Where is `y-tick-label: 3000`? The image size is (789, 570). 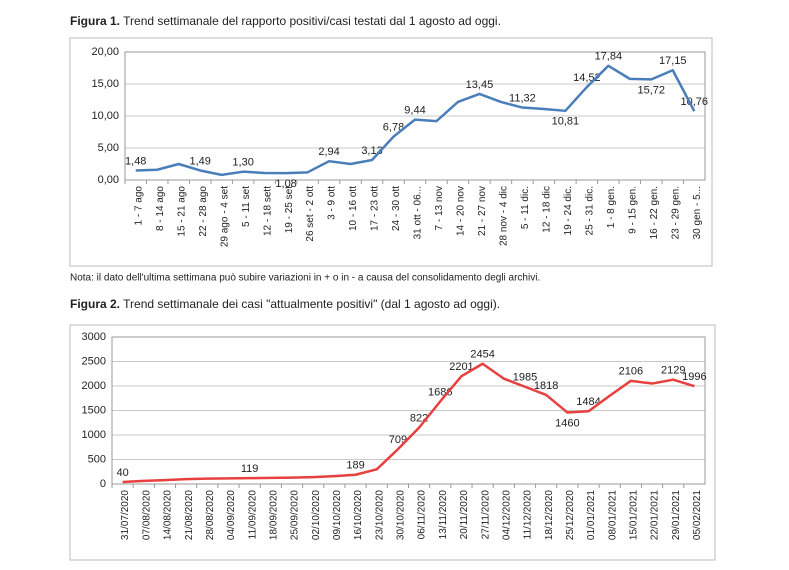
y-tick-label: 3000 is located at coordinates (94, 337).